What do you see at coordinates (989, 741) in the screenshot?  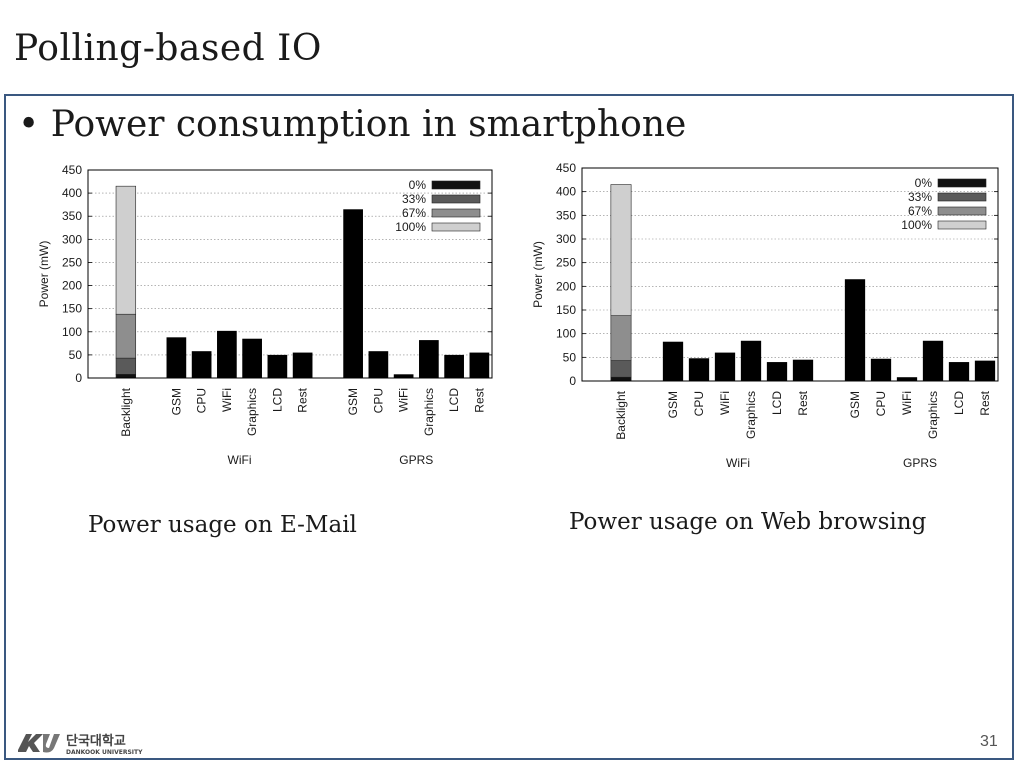 I see `page-number: 31` at bounding box center [989, 741].